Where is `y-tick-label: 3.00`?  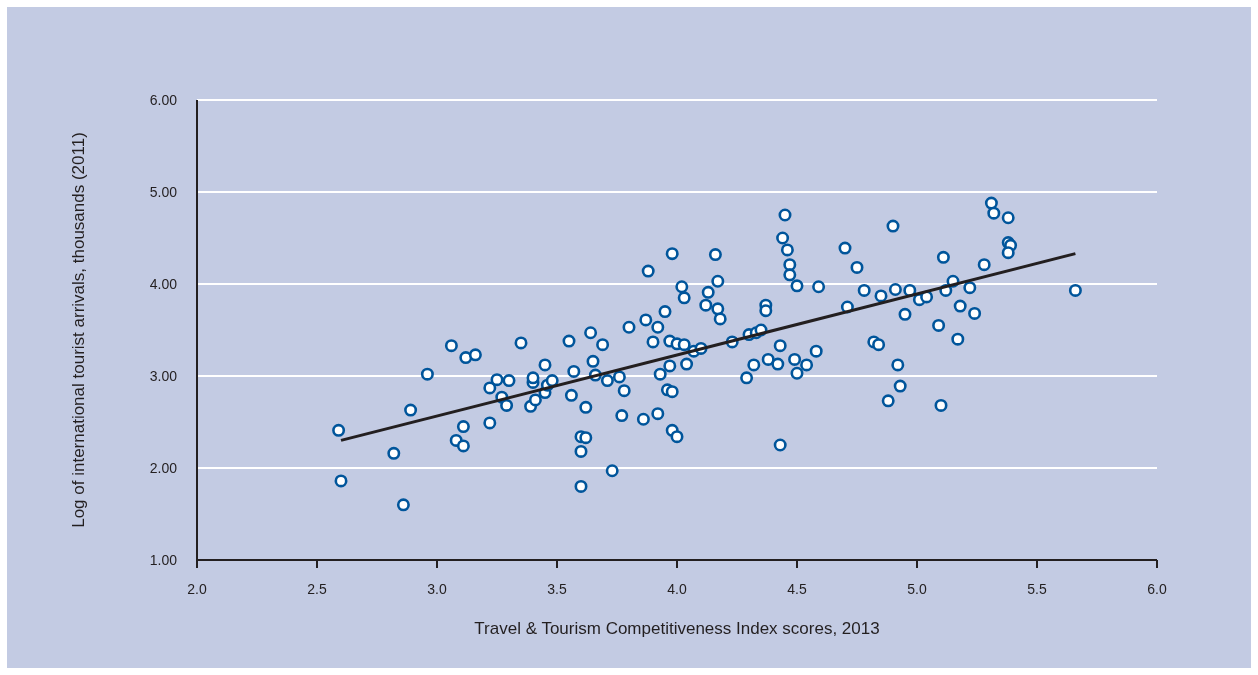
y-tick-label: 3.00 is located at coordinates (163, 376).